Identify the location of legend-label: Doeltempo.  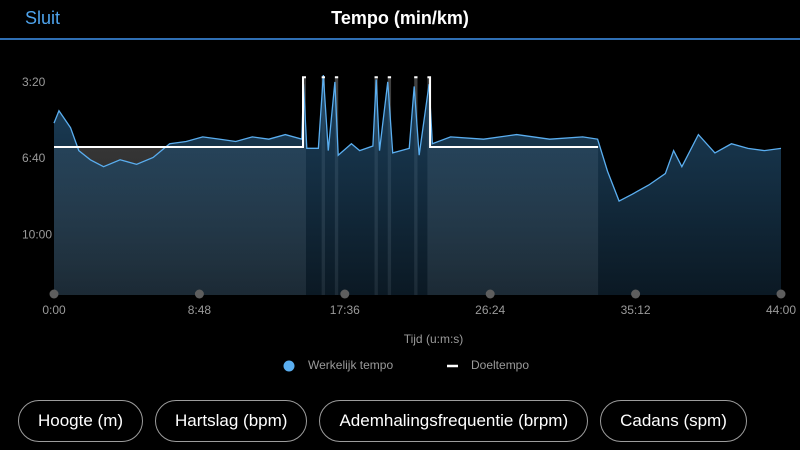
(500, 365).